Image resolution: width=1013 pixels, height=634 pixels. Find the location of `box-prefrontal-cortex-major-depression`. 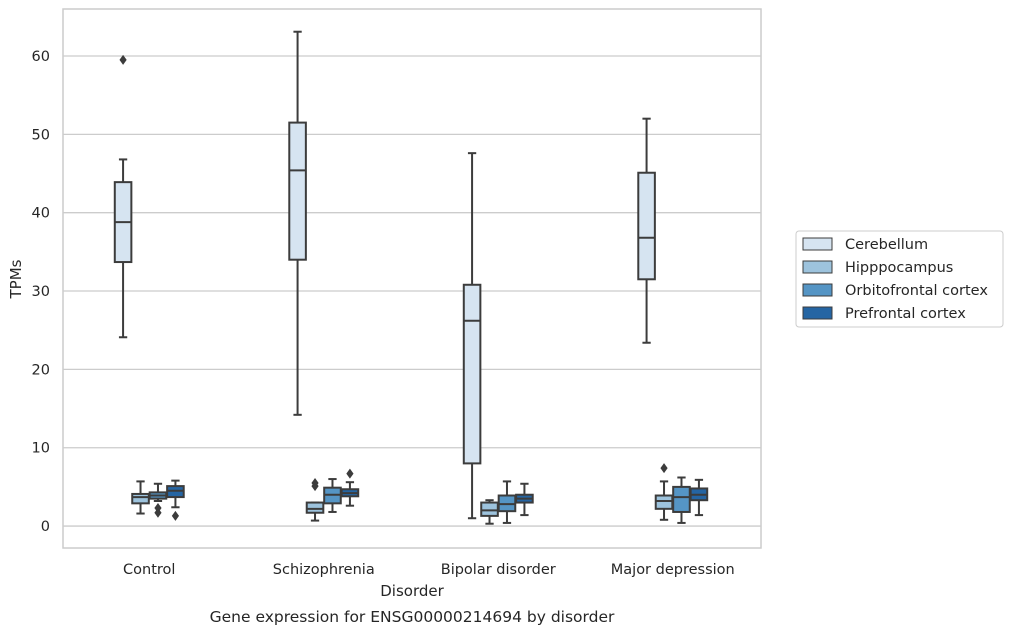

box-prefrontal-cortex-major-depression is located at coordinates (699, 497).